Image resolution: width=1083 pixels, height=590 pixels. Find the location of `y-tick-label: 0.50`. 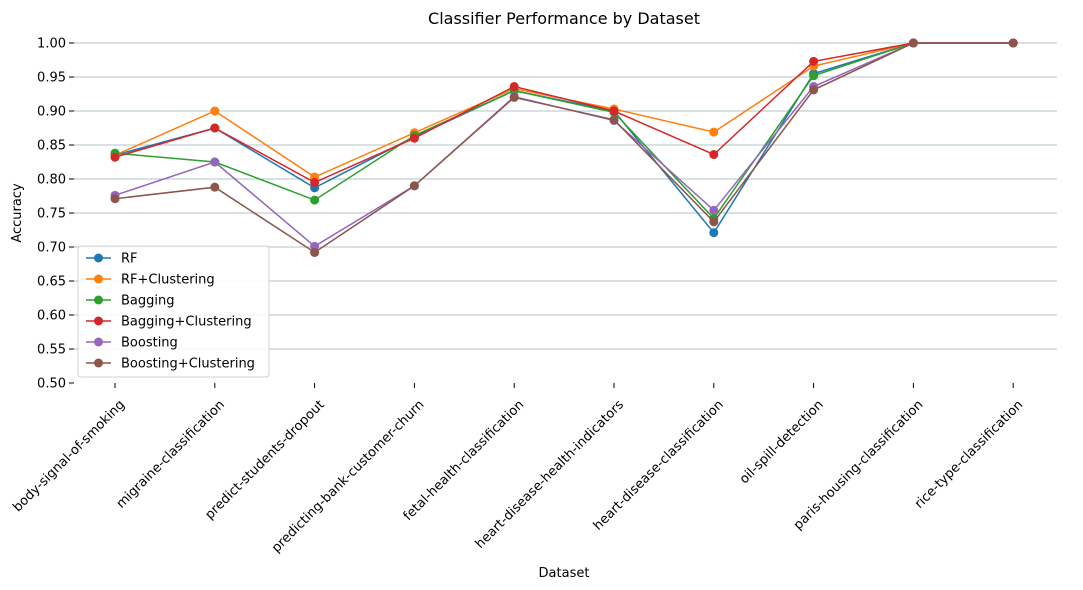

y-tick-label: 0.50 is located at coordinates (51, 384).